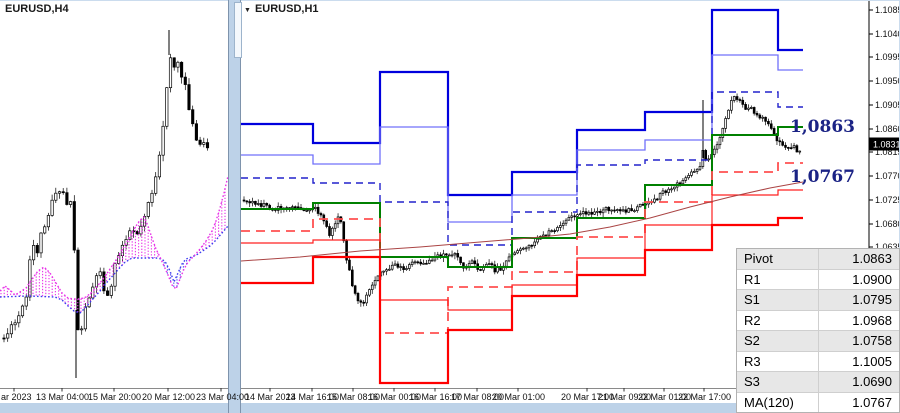 The image size is (900, 413). Describe the element at coordinates (778, 320) in the screenshot. I see `pivot-label-cell: R2` at that location.